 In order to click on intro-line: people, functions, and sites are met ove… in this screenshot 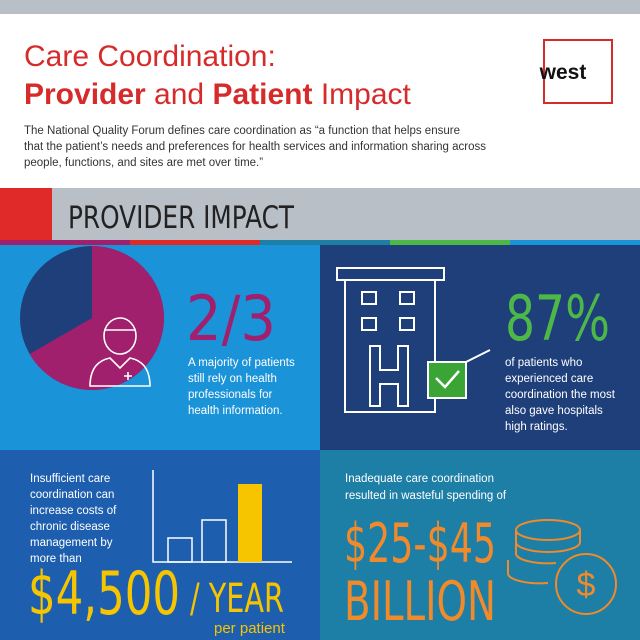, I will do `click(143, 163)`.